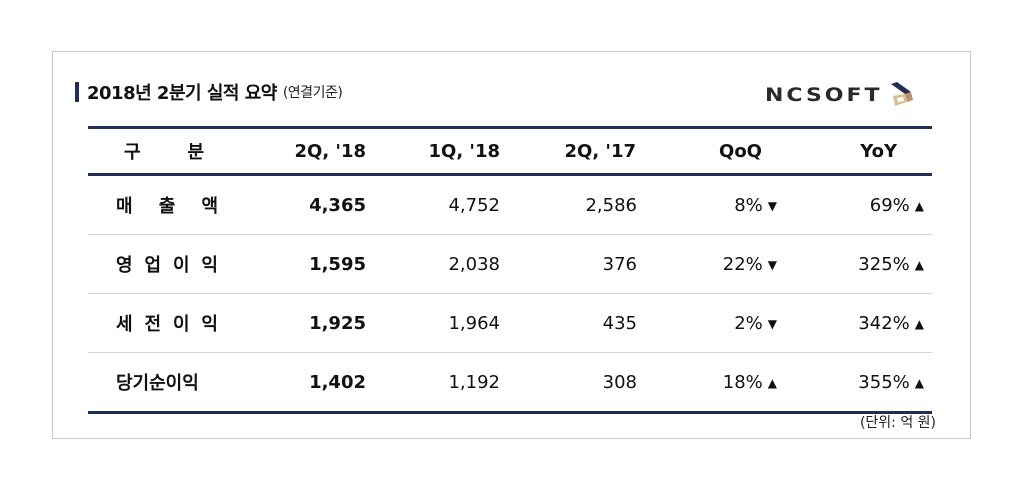  What do you see at coordinates (163, 264) in the screenshot?
I see `row-label: 영 업 이 익` at bounding box center [163, 264].